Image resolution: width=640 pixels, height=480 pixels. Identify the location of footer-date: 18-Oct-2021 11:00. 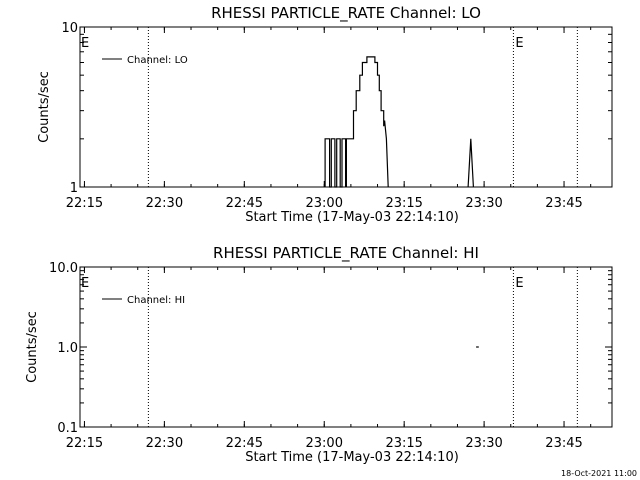
(599, 473).